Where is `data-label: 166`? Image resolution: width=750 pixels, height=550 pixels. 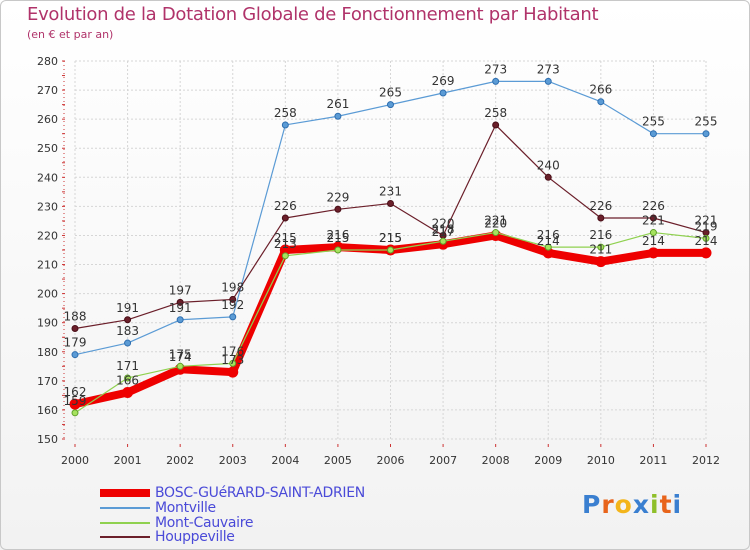 data-label: 166 is located at coordinates (127, 380).